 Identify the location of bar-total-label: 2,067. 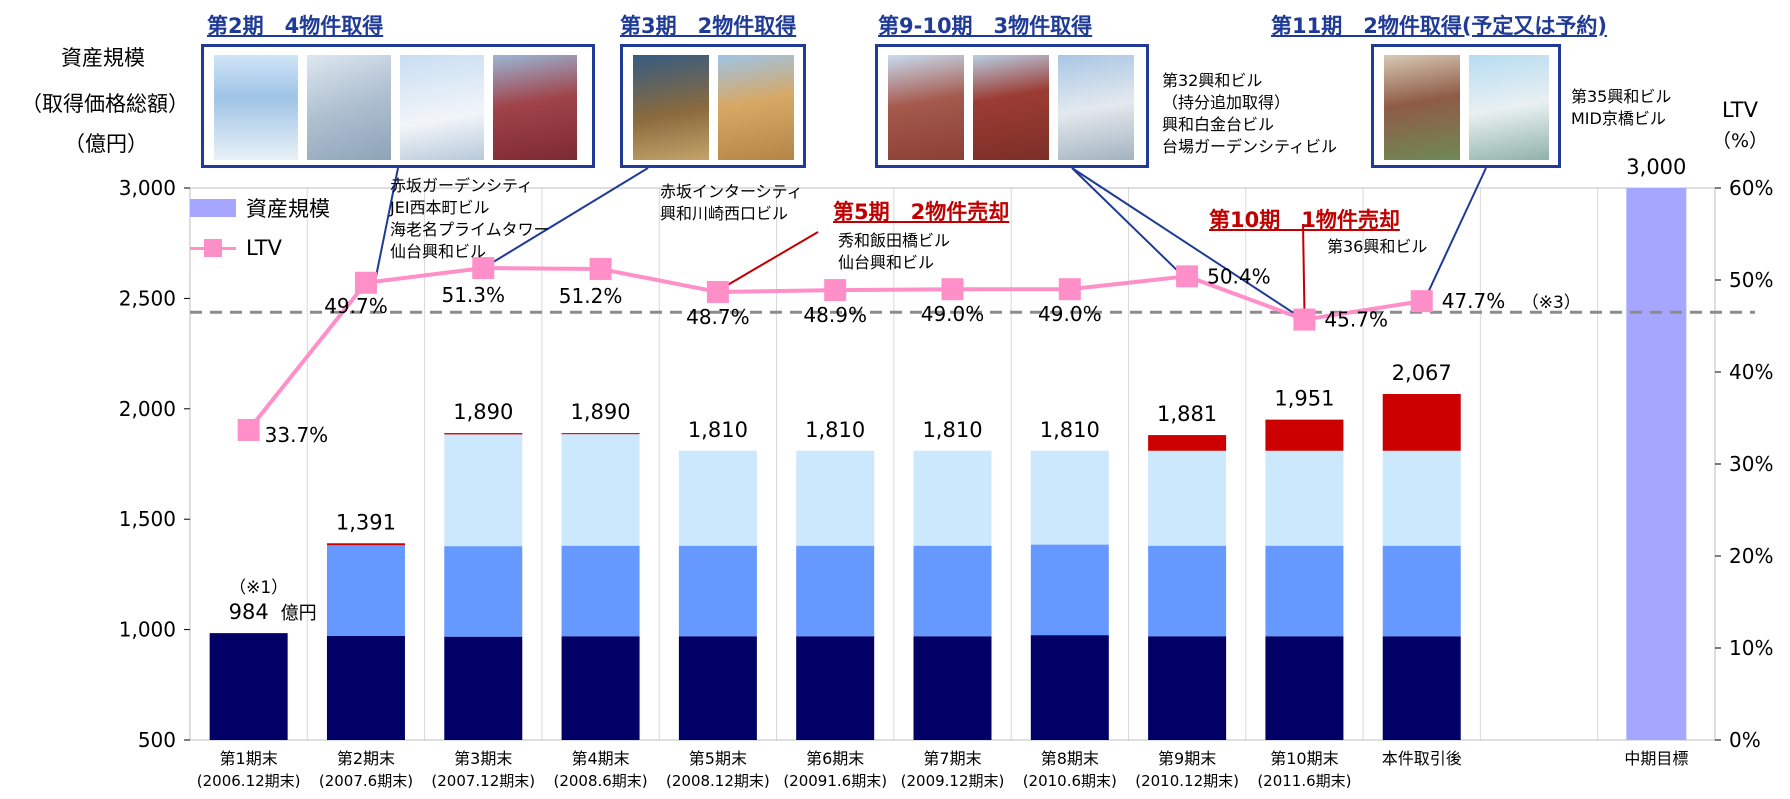
(1422, 373).